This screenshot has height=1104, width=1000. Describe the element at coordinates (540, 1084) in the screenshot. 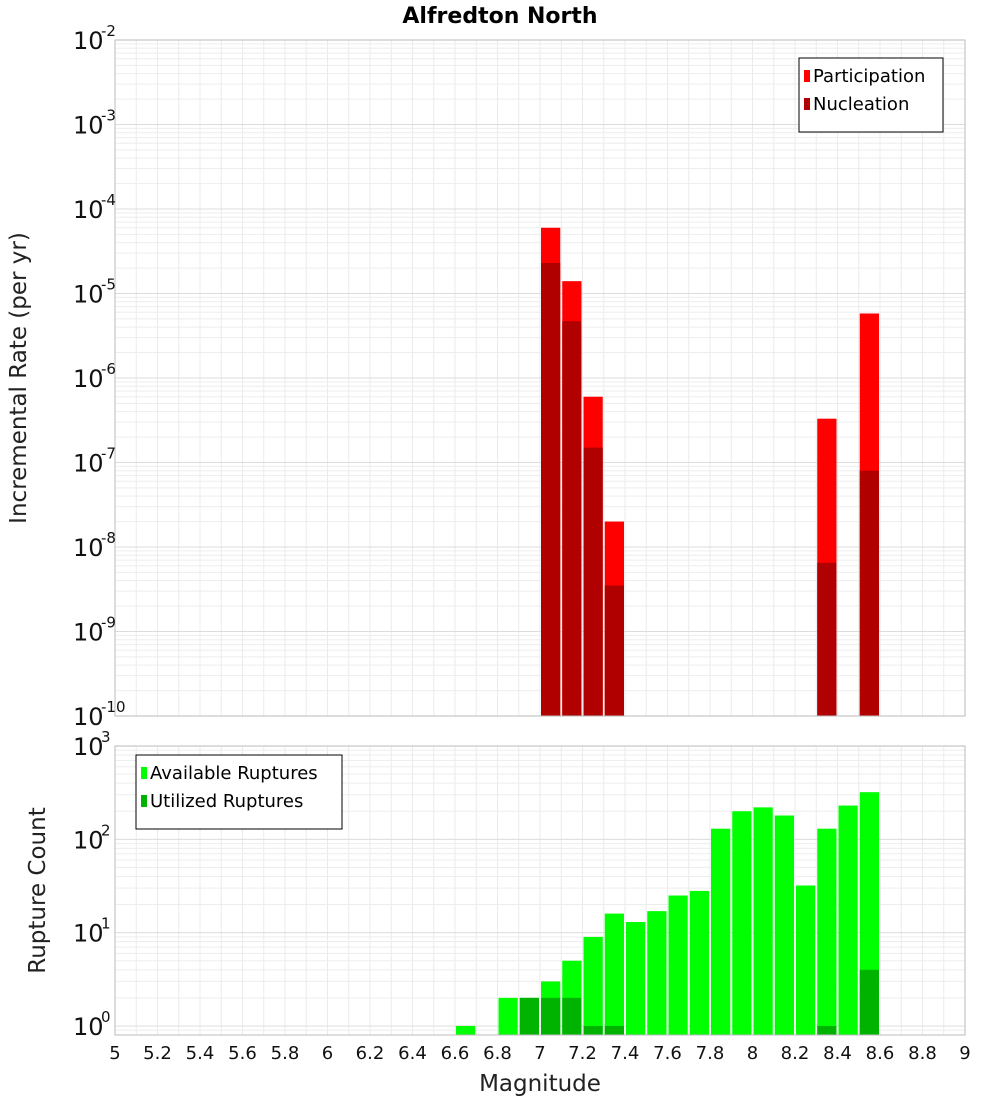

I see `x-axis-label: Magnitude` at that location.